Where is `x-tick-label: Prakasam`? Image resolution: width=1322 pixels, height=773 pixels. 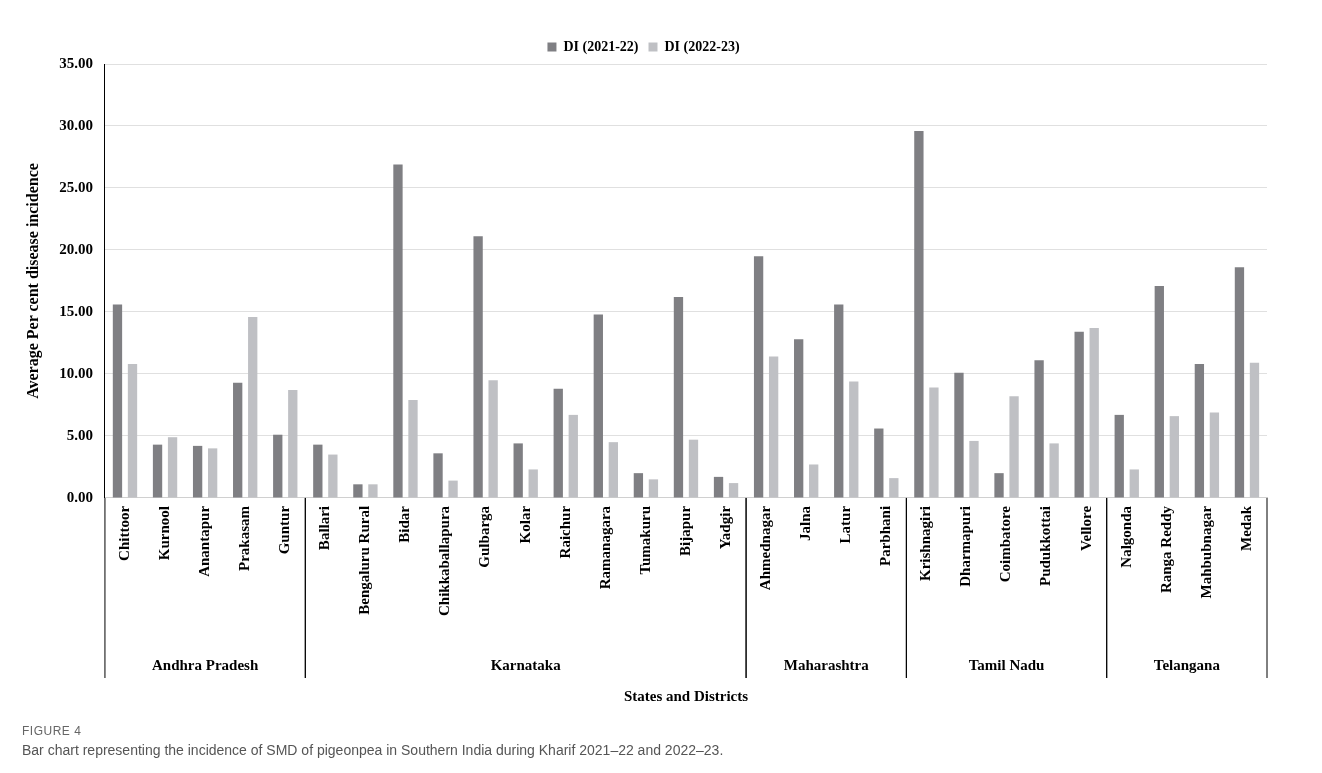 x-tick-label: Prakasam is located at coordinates (244, 538).